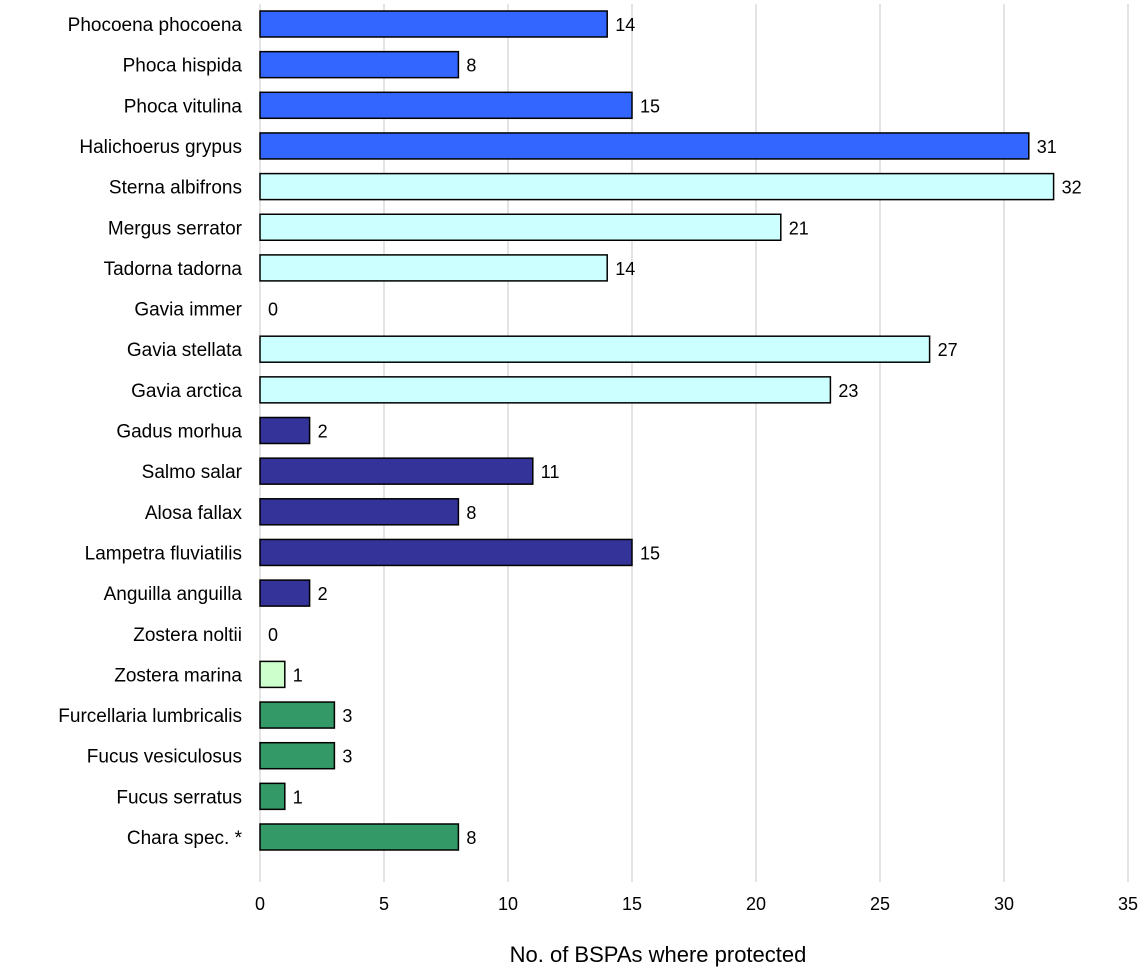 This screenshot has width=1142, height=976. I want to click on category-label: Halichoerus grypus, so click(160, 147).